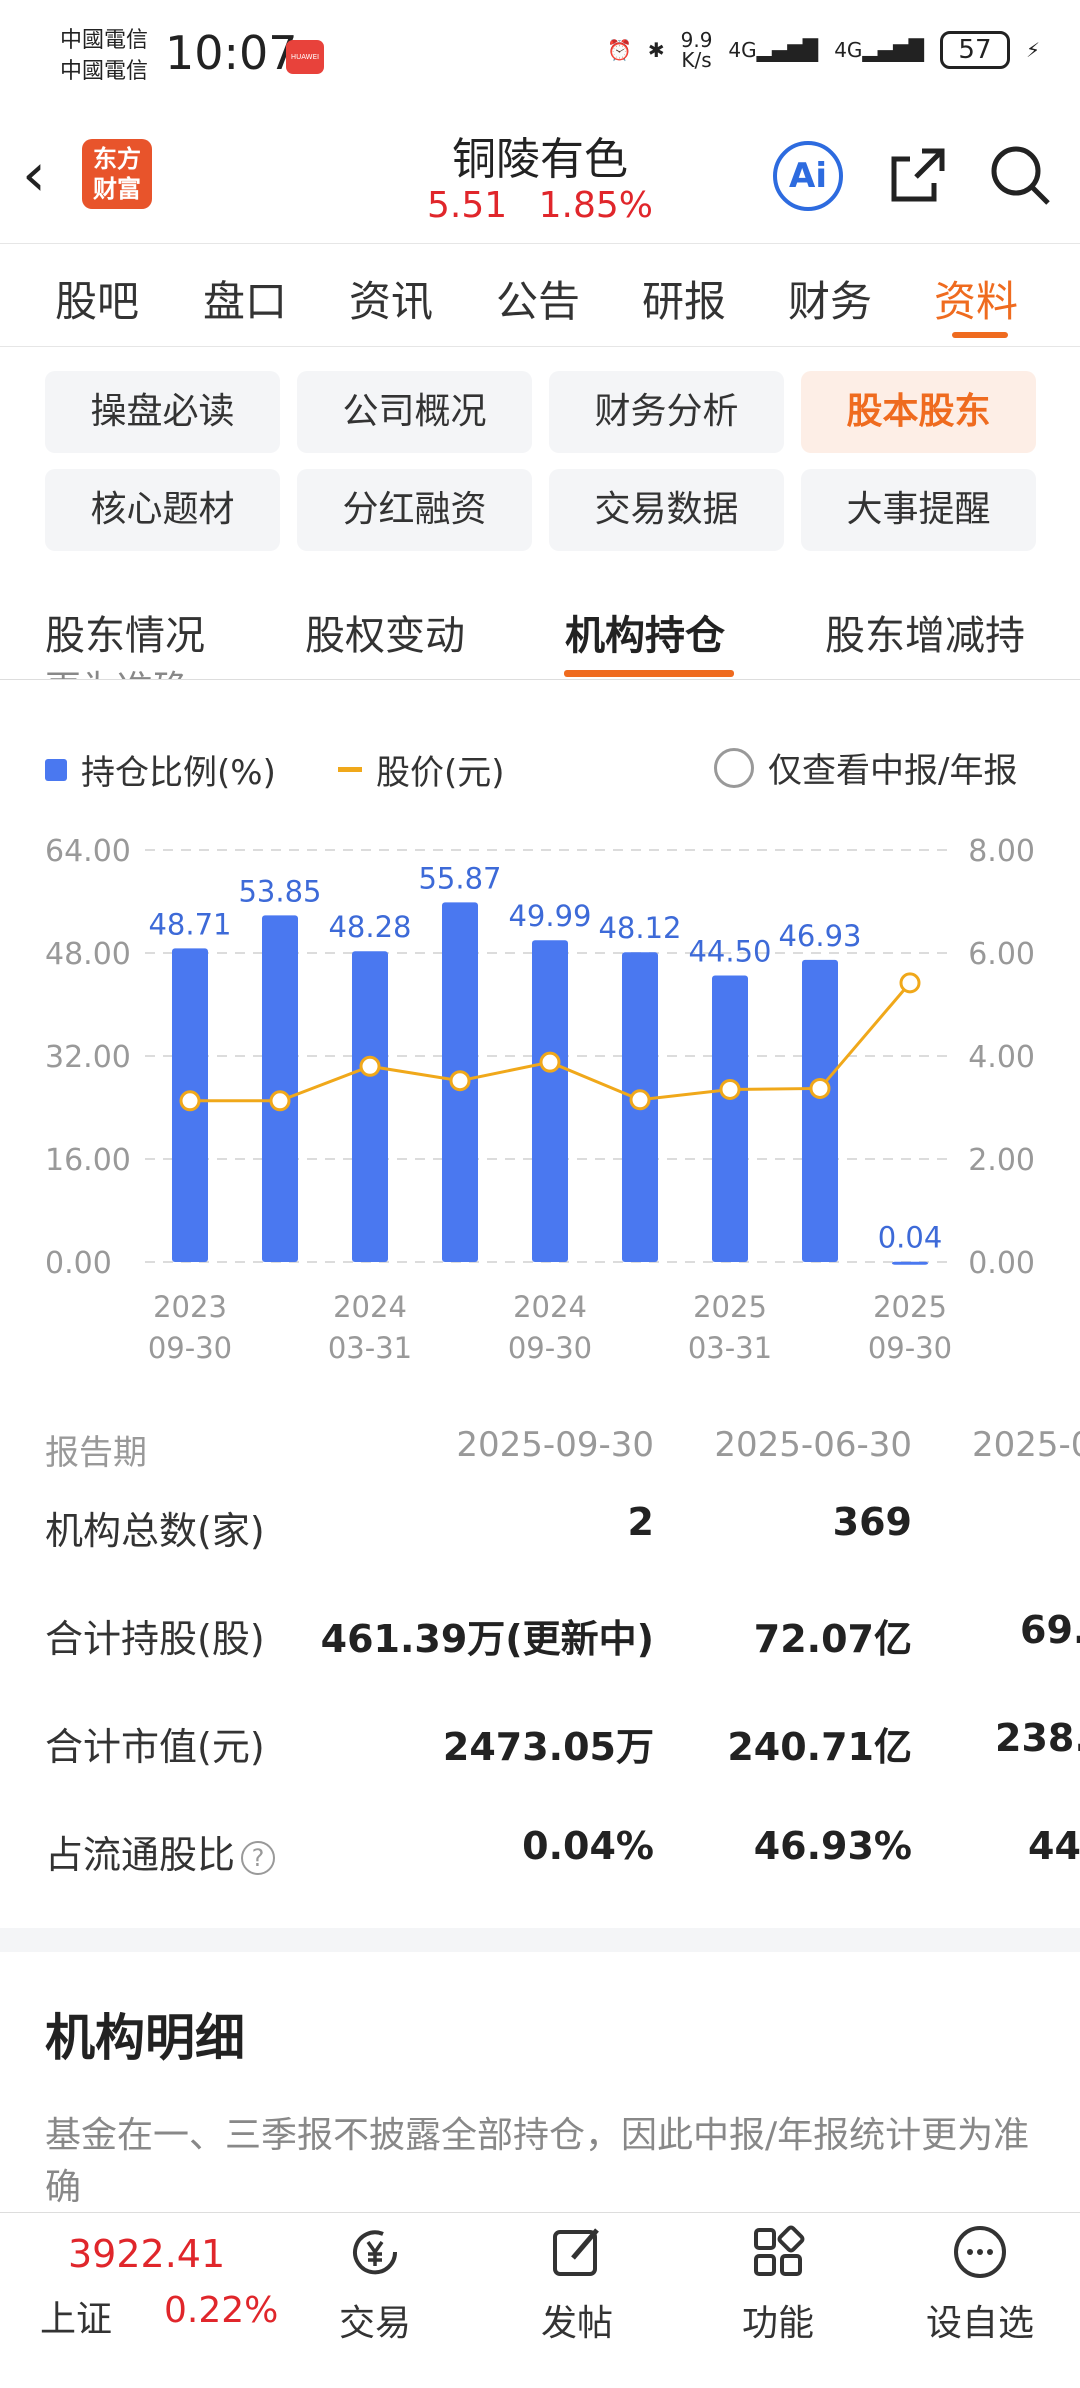 The height and width of the screenshot is (2388, 1080). Describe the element at coordinates (865, 767) in the screenshot. I see `half-year-filter: 仅查看中报/年报` at that location.